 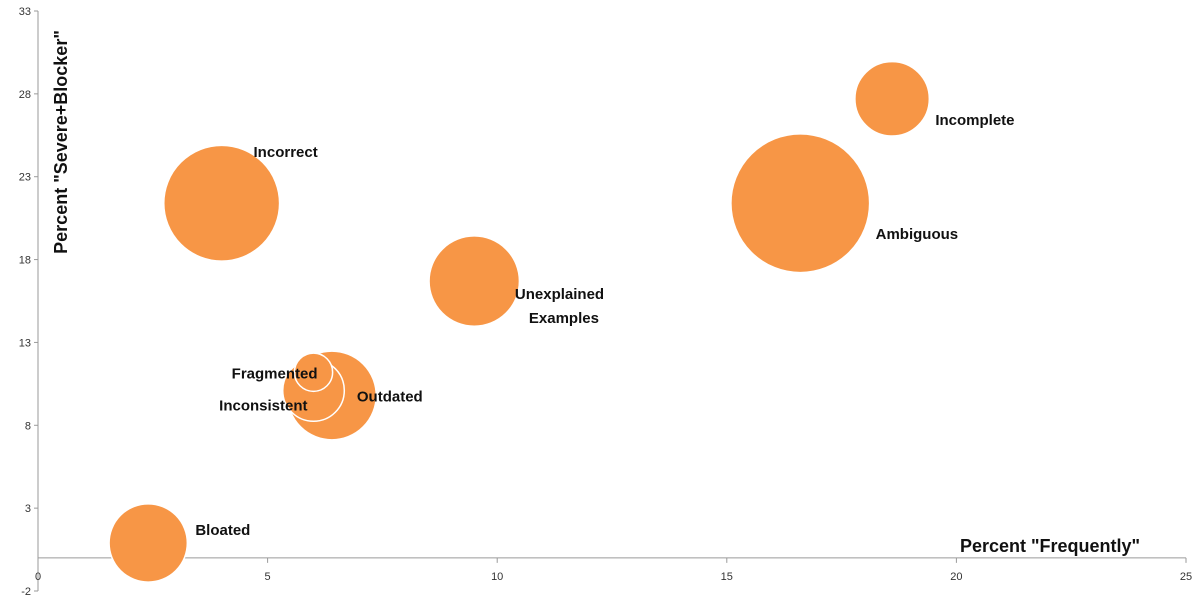 What do you see at coordinates (559, 306) in the screenshot?
I see `bubble-label: Unexplained Examples` at bounding box center [559, 306].